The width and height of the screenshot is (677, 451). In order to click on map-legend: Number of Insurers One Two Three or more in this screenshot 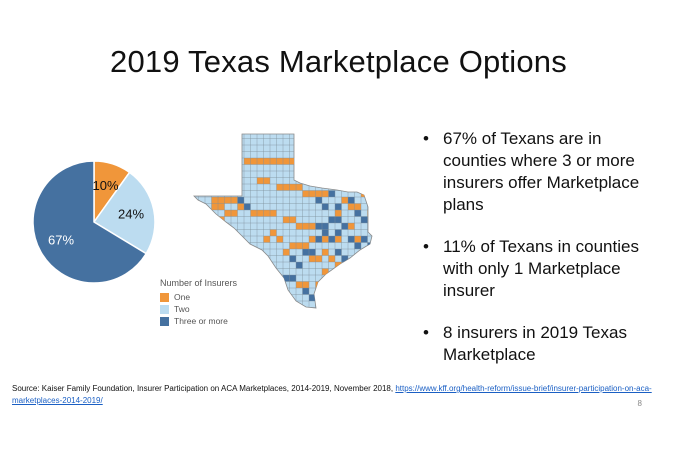, I will do `click(198, 302)`.